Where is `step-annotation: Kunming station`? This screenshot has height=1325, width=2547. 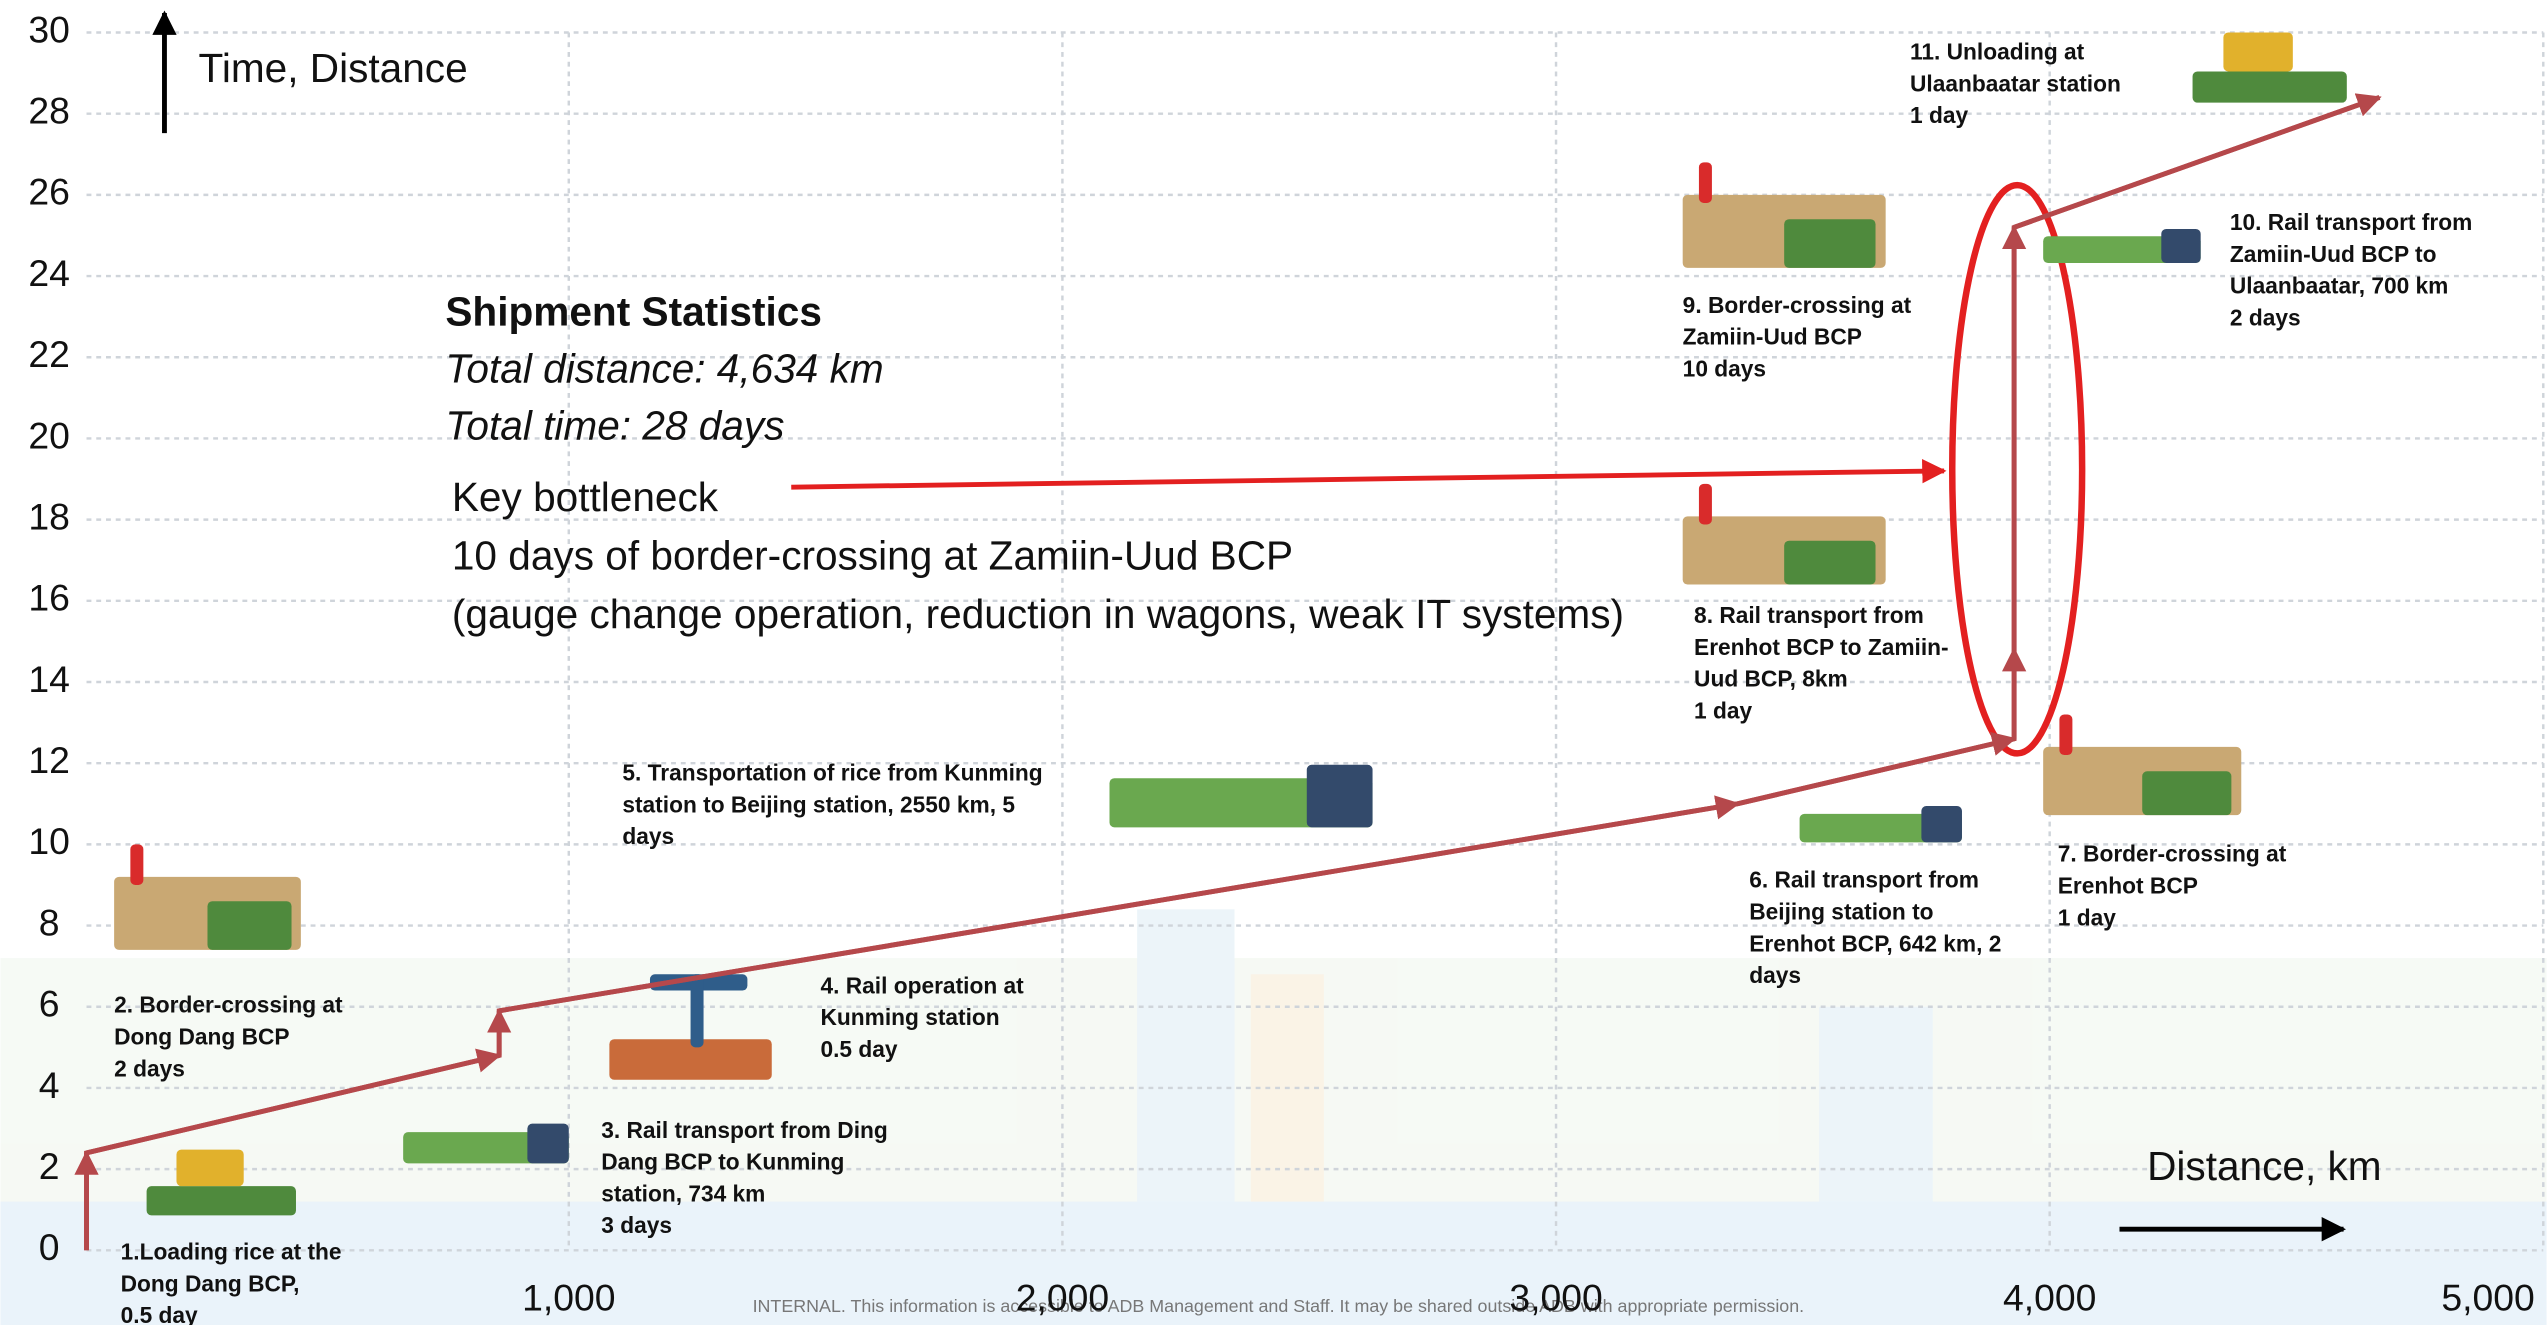
step-annotation: Kunming station is located at coordinates (909, 1017).